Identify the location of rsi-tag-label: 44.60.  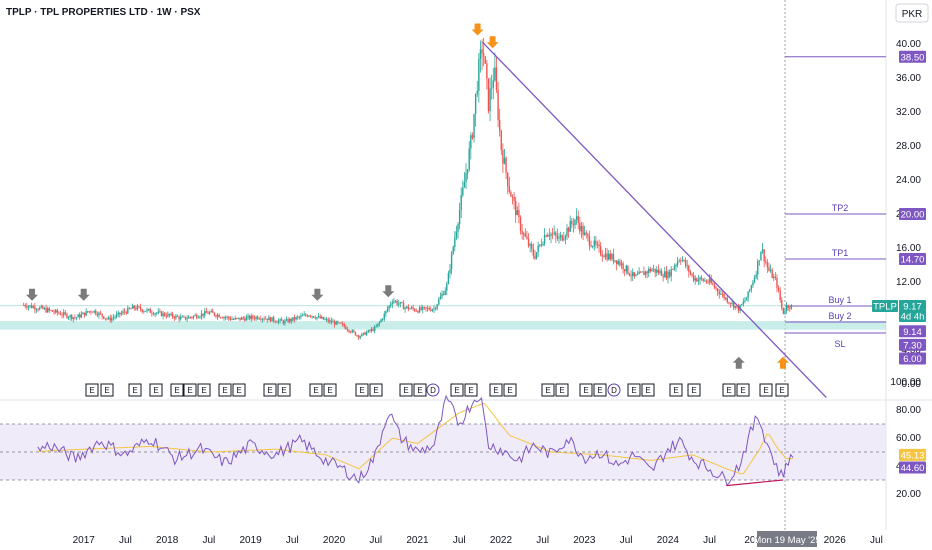
(913, 468).